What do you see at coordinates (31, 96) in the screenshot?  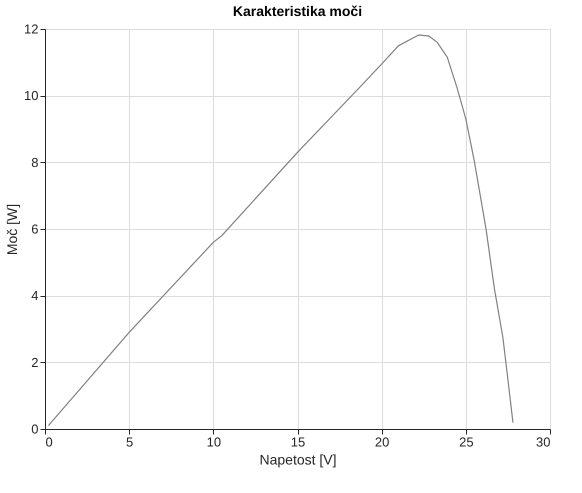 I see `y-tick-label: 10` at bounding box center [31, 96].